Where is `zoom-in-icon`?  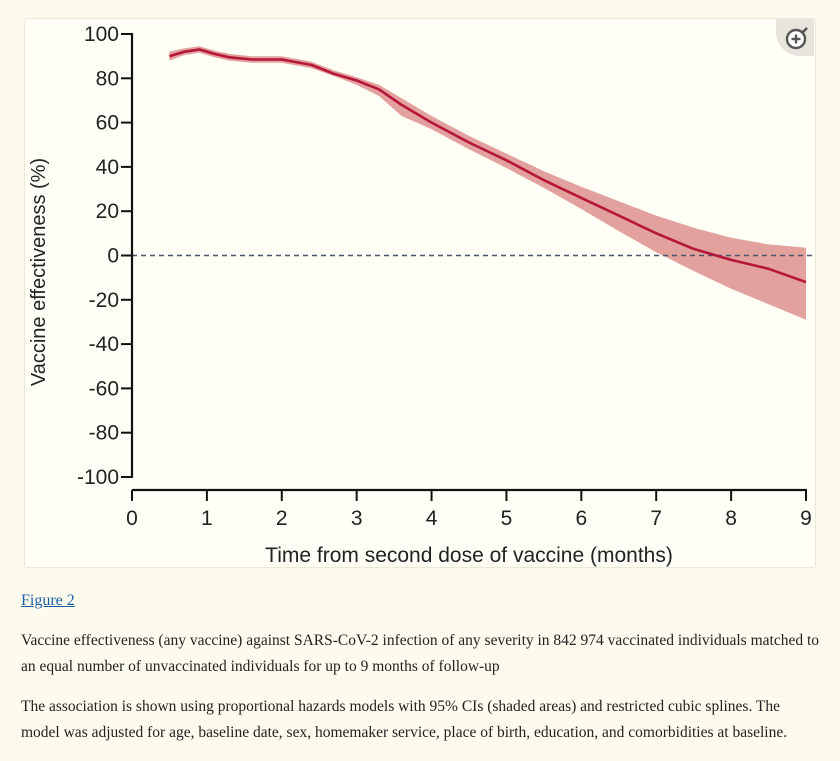
zoom-in-icon is located at coordinates (796, 38).